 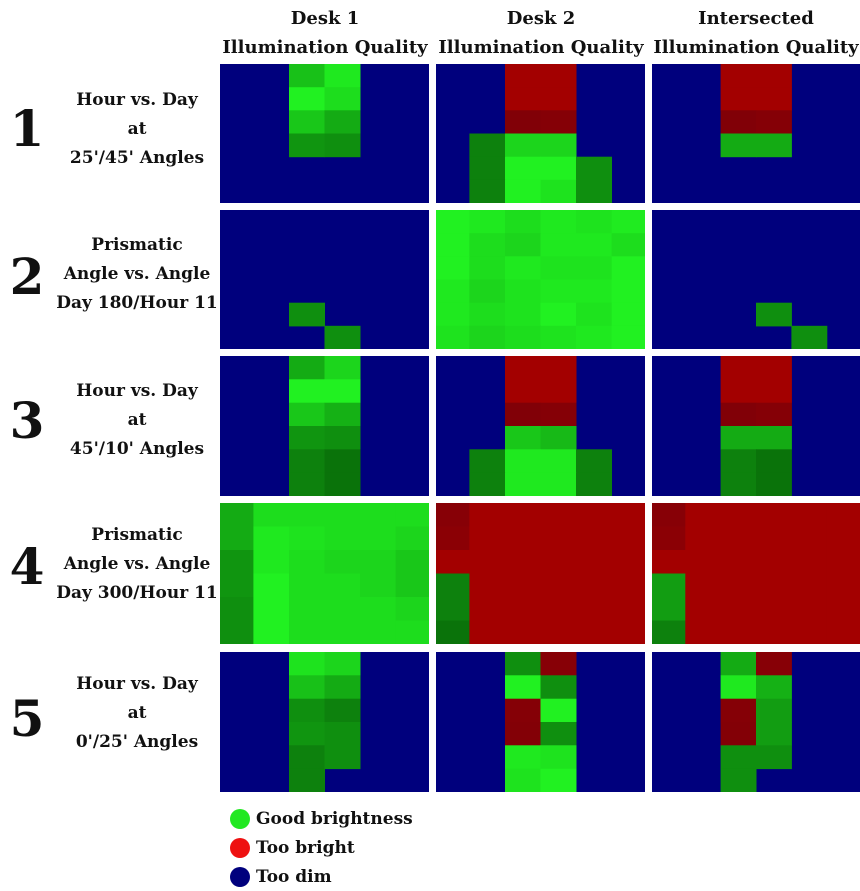 I want to click on heatmap-panel-row3-intersected, so click(x=756, y=426).